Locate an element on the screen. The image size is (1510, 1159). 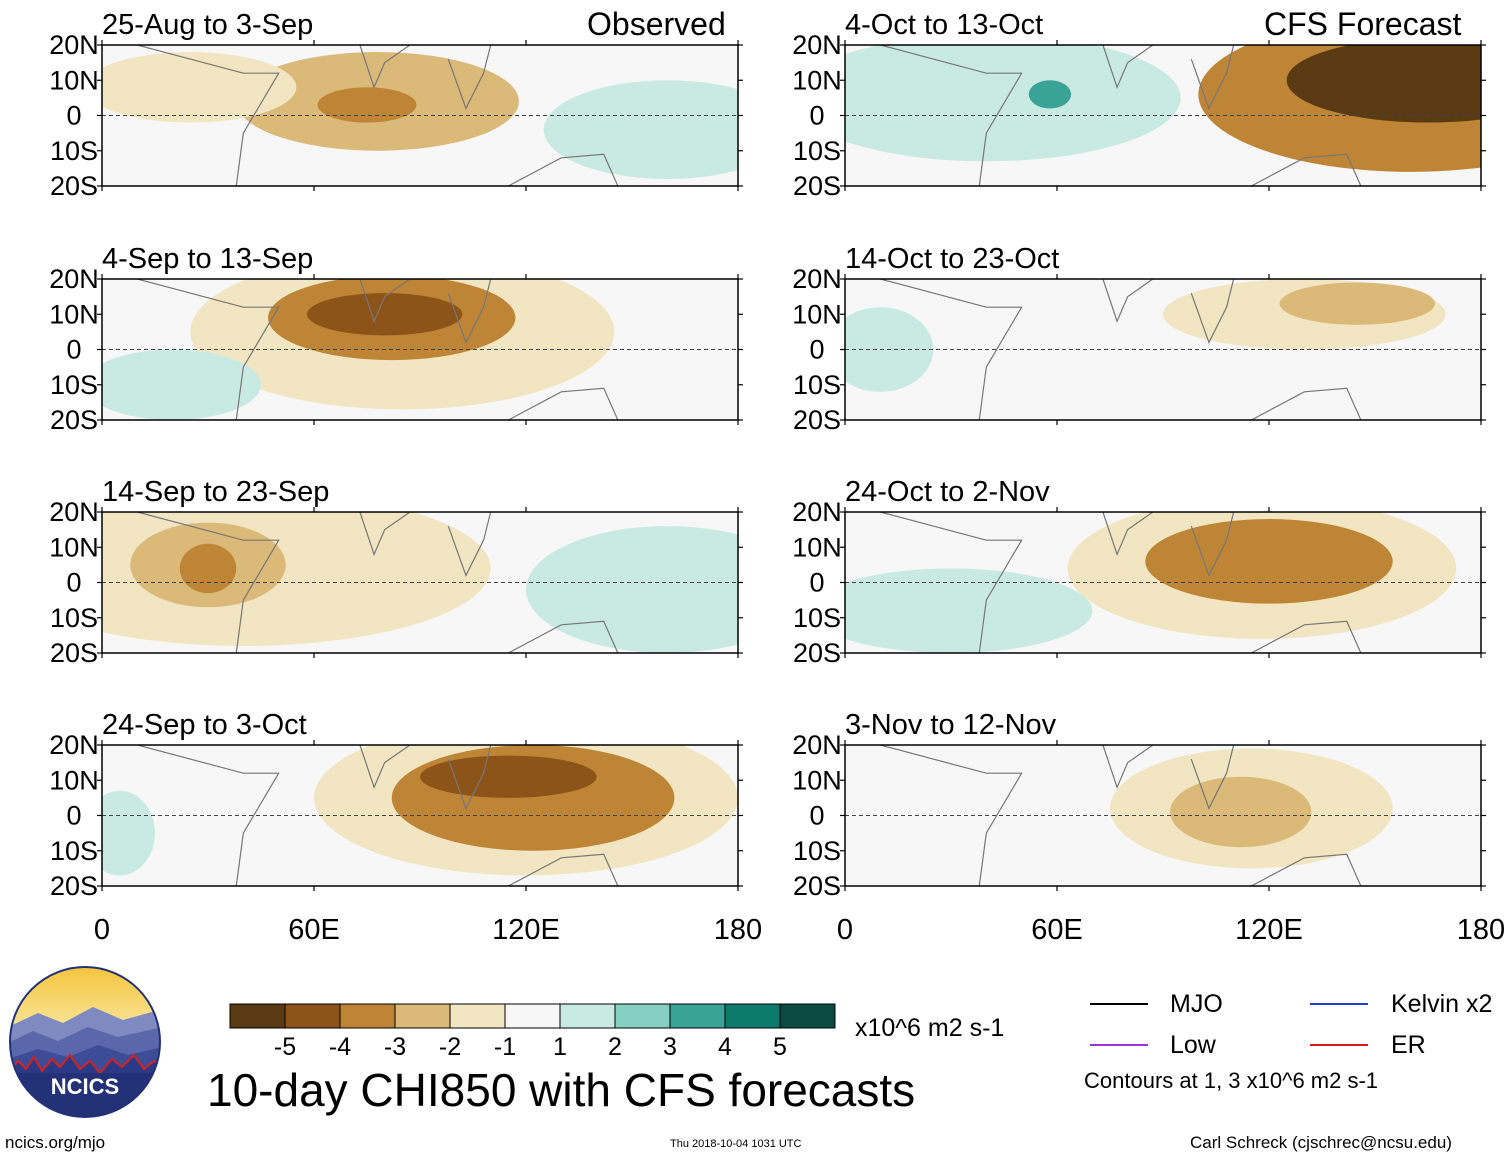
panel-p1: 20N 10N 0 10S 20S 25-Aug to 3-Sep is located at coordinates (396, 105).